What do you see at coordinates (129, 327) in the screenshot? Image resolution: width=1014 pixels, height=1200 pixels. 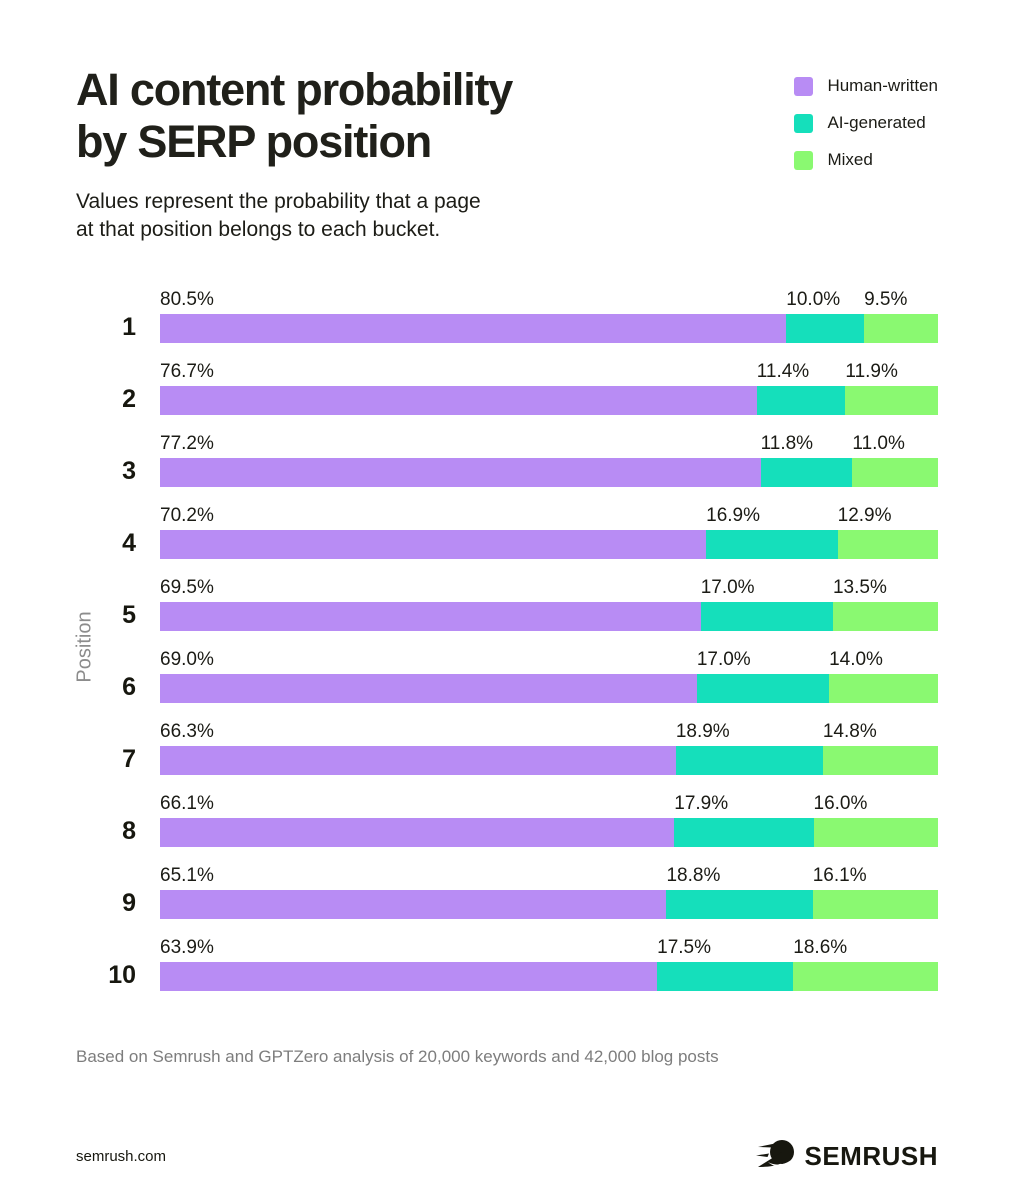 I see `position-tick-label: 1` at bounding box center [129, 327].